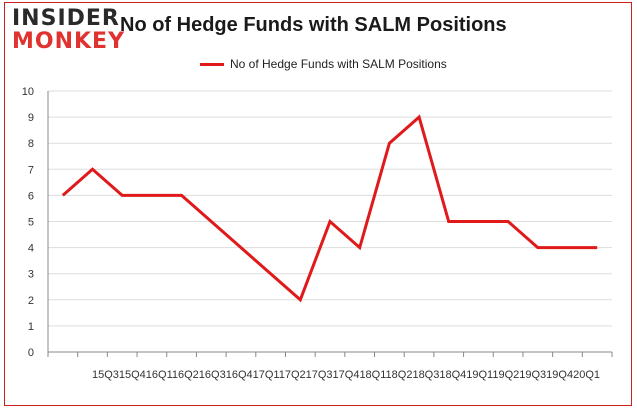 The width and height of the screenshot is (637, 408). What do you see at coordinates (66, 18) in the screenshot?
I see `logo-line1: INSIDER` at bounding box center [66, 18].